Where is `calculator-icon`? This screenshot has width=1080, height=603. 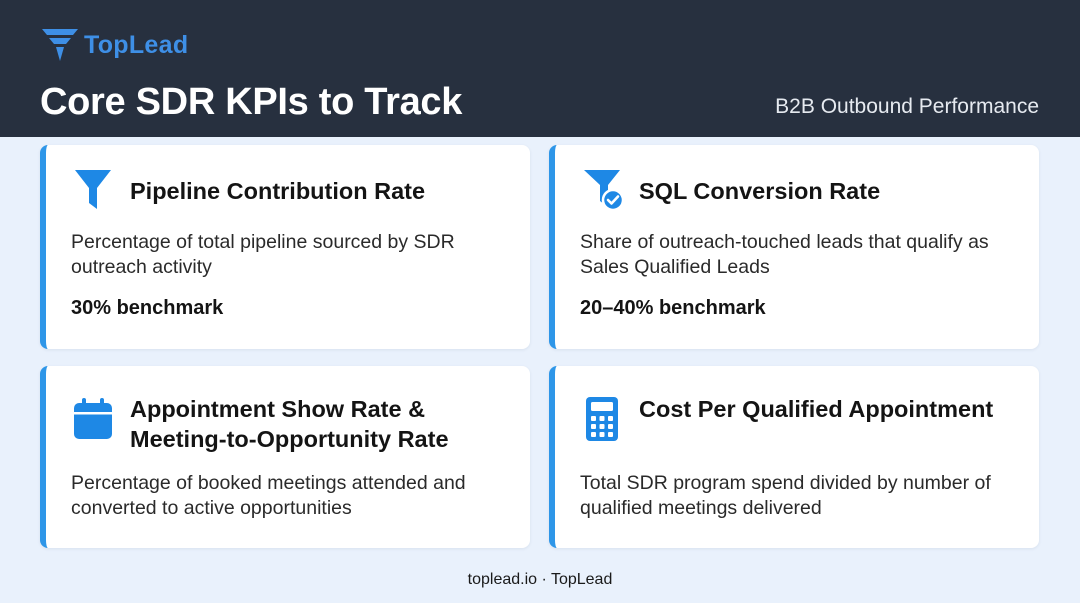
calculator-icon is located at coordinates (602, 419).